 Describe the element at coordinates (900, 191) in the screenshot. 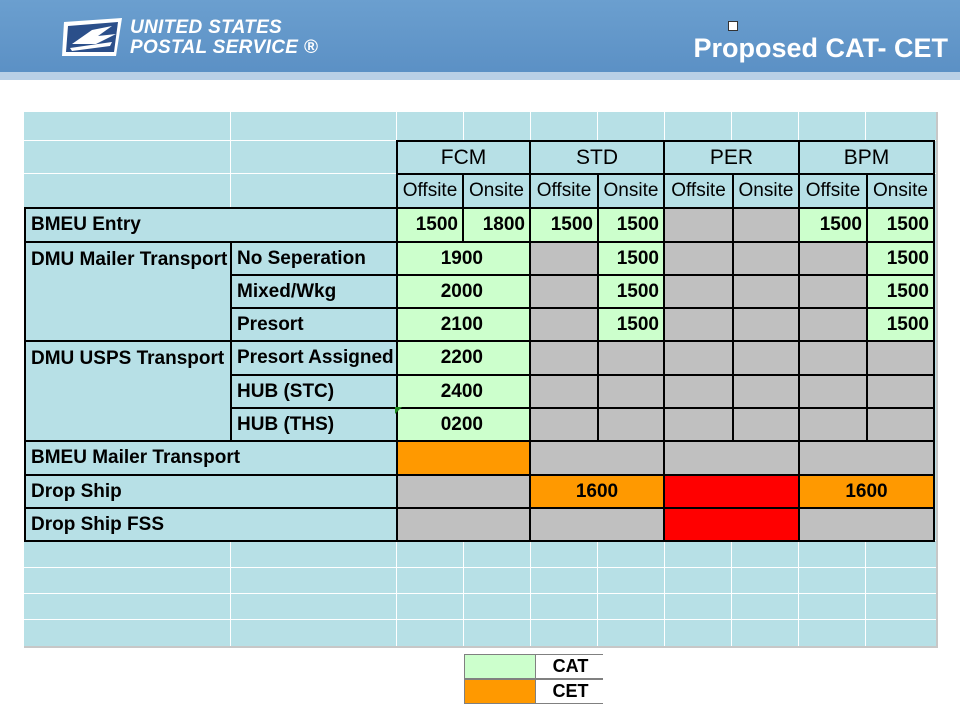

I see `subheader-bpm-onsite: Onsite` at that location.